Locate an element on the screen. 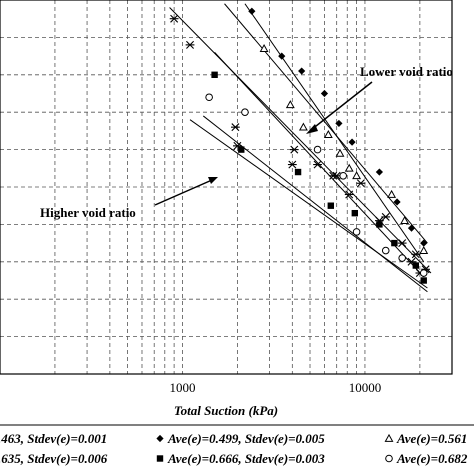 The height and width of the screenshot is (474, 474). annotation-higher-void-arrow is located at coordinates (183, 192).